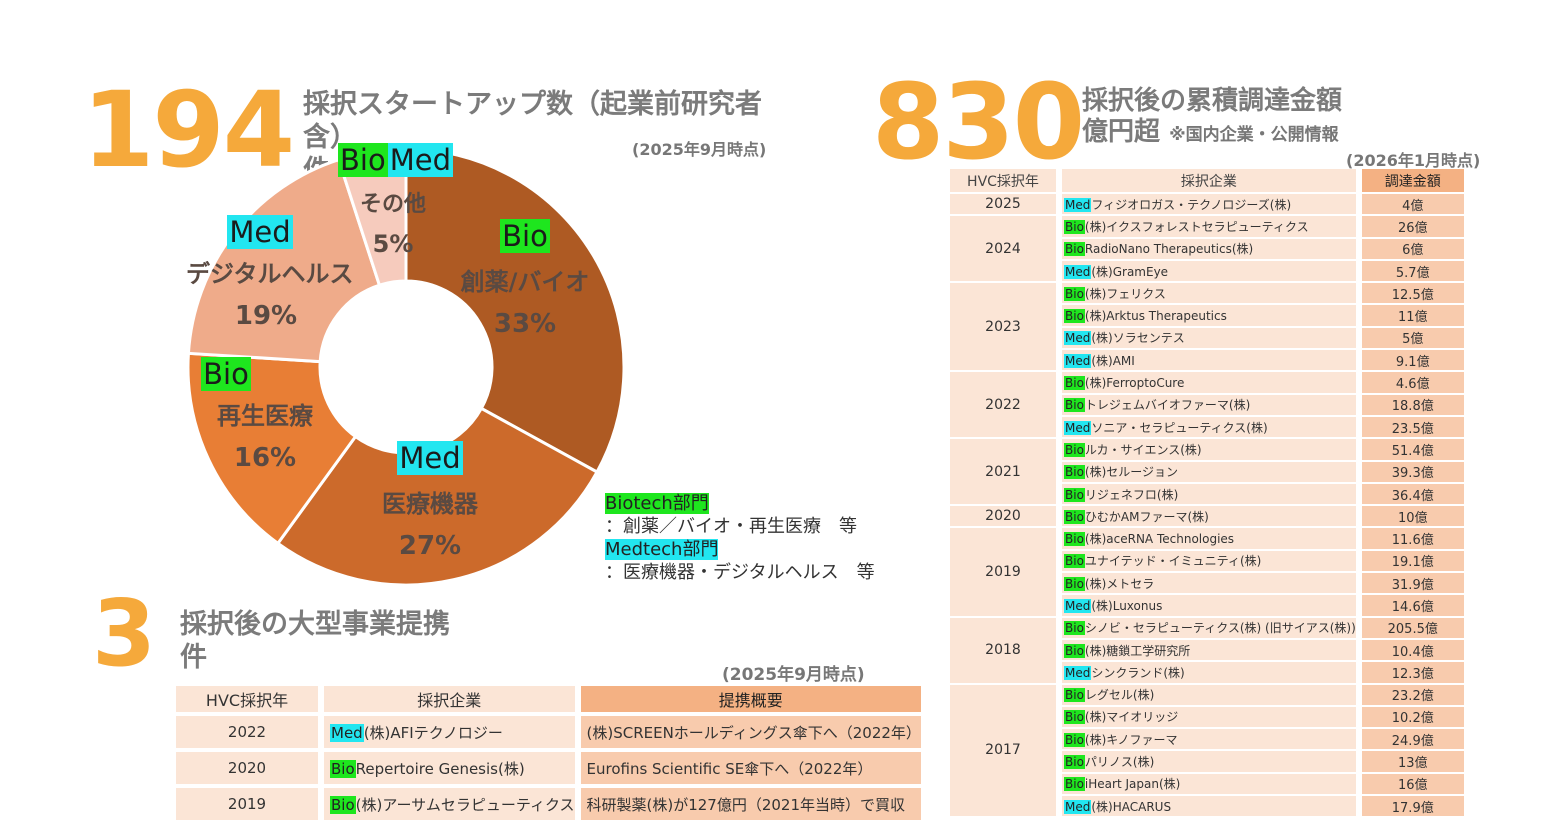 This screenshot has height=825, width=1554. Describe the element at coordinates (1169, 249) in the screenshot. I see `company-name: RadioNano Therapeutics(株)` at that location.